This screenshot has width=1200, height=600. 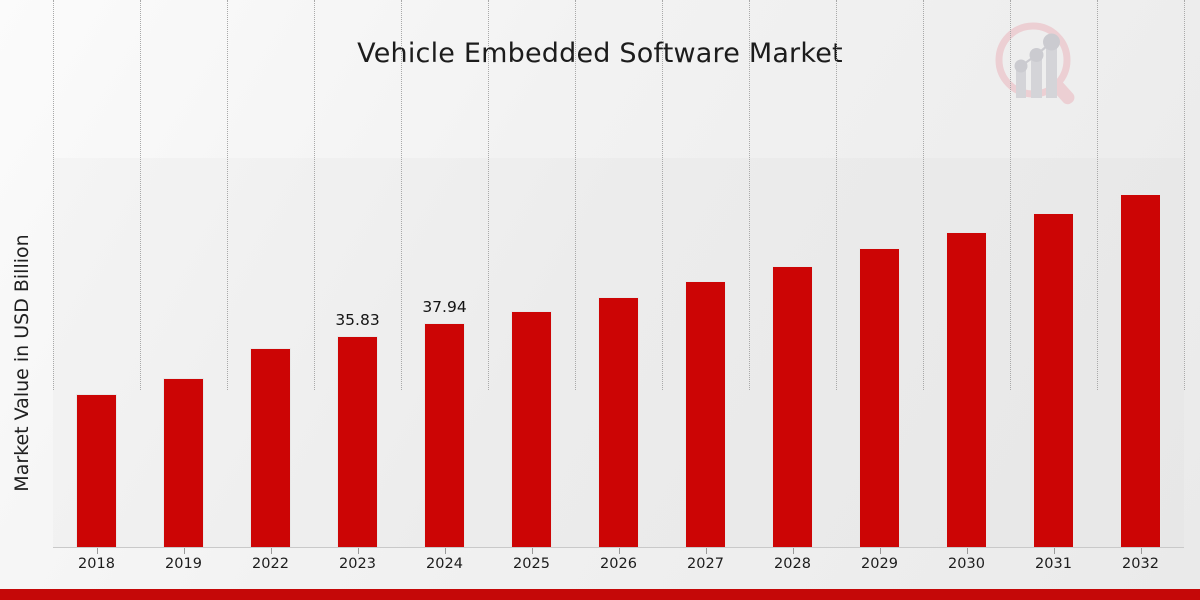 What do you see at coordinates (792, 564) in the screenshot?
I see `x-axis-label-2028: 2028` at bounding box center [792, 564].